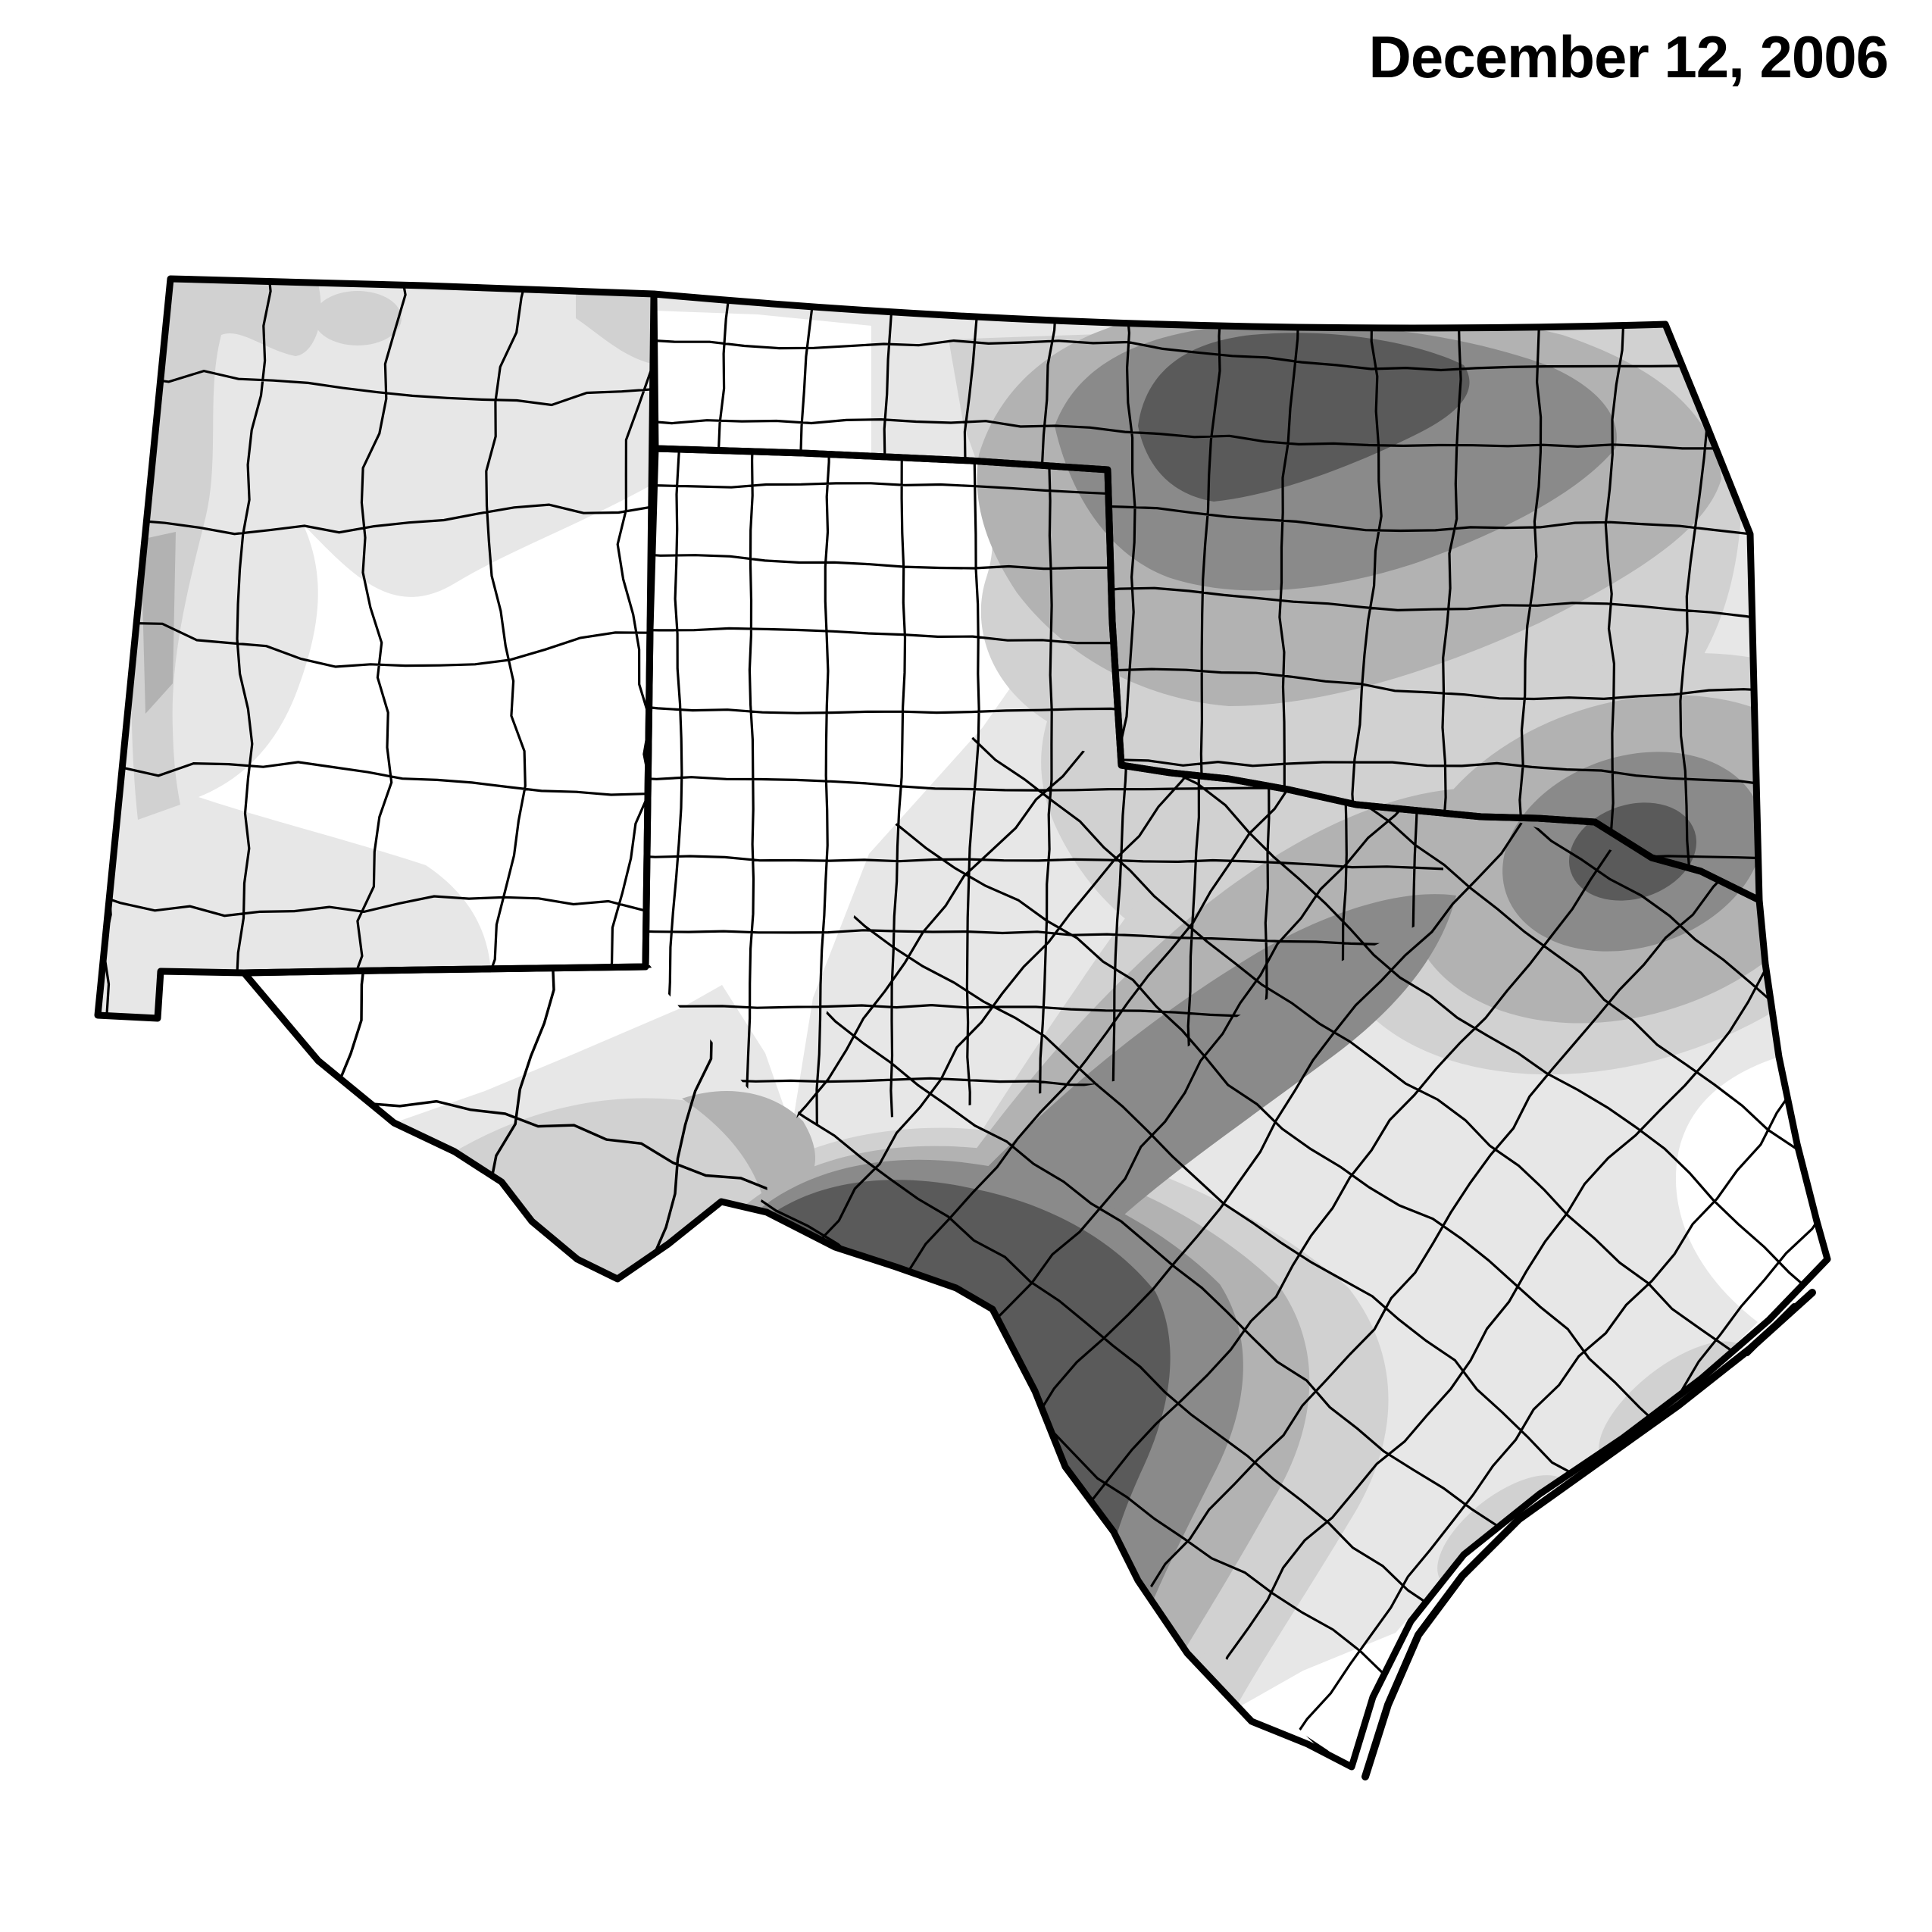  Describe the element at coordinates (1628, 57) in the screenshot. I see `map-date-title: December 12, 2006` at that location.